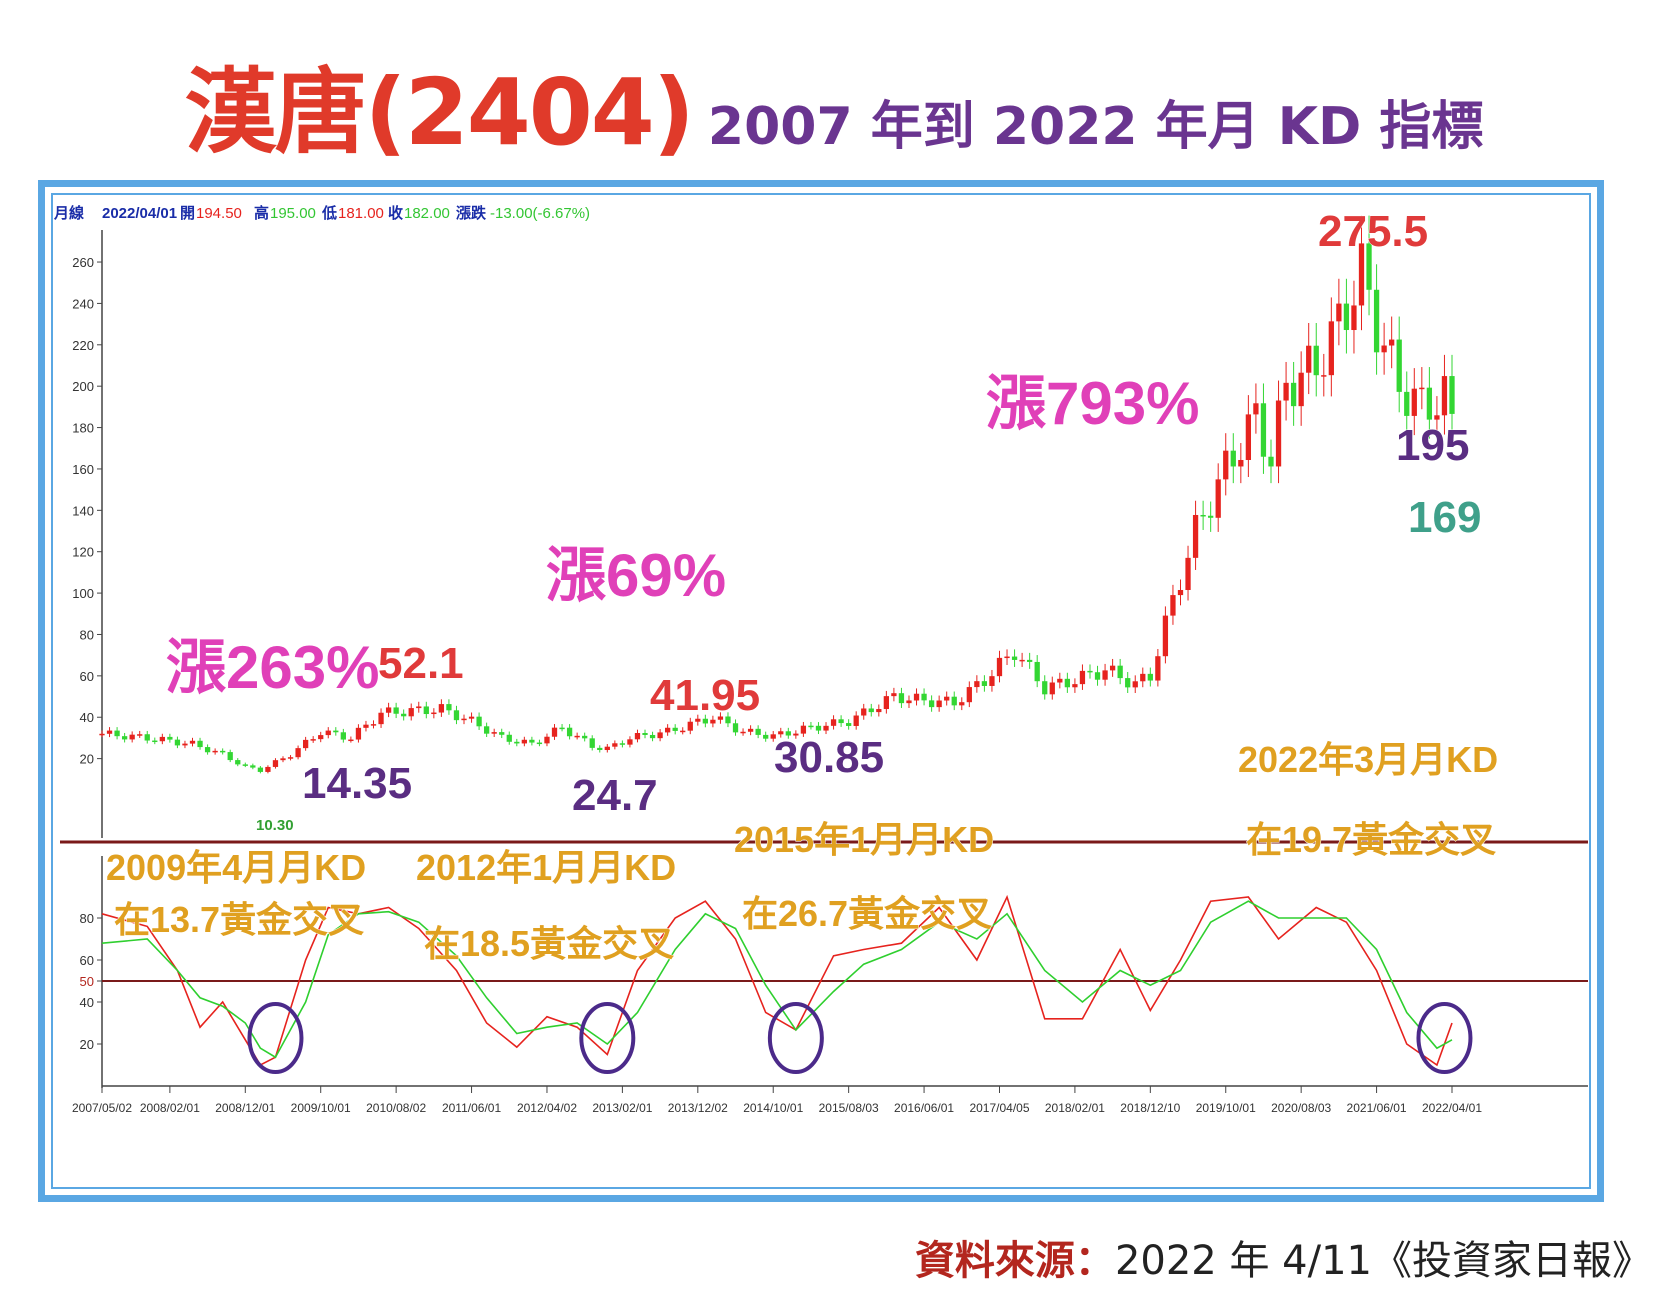  Describe the element at coordinates (1432, 445) in the screenshot. I see `price-annotation: 195` at that location.